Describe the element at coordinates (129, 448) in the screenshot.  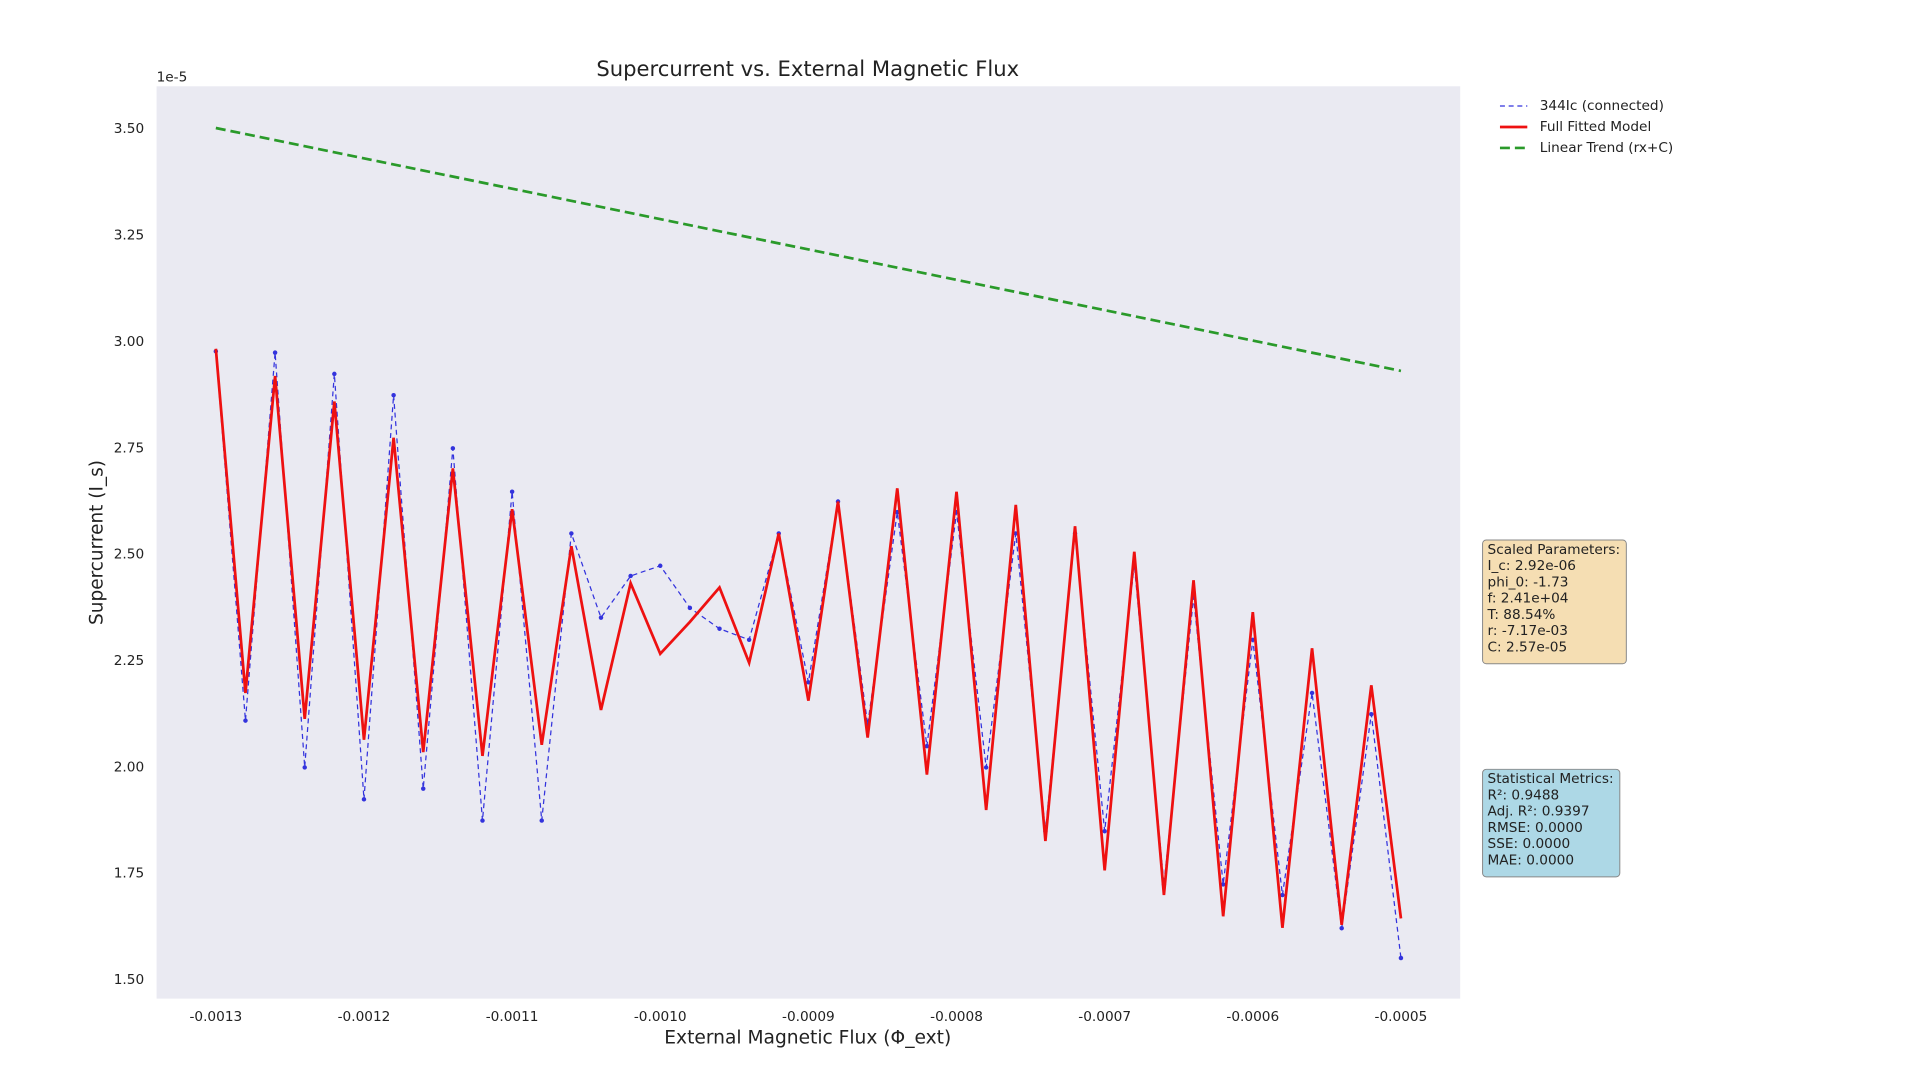
I see `y-tick-label: 2.75` at that location.